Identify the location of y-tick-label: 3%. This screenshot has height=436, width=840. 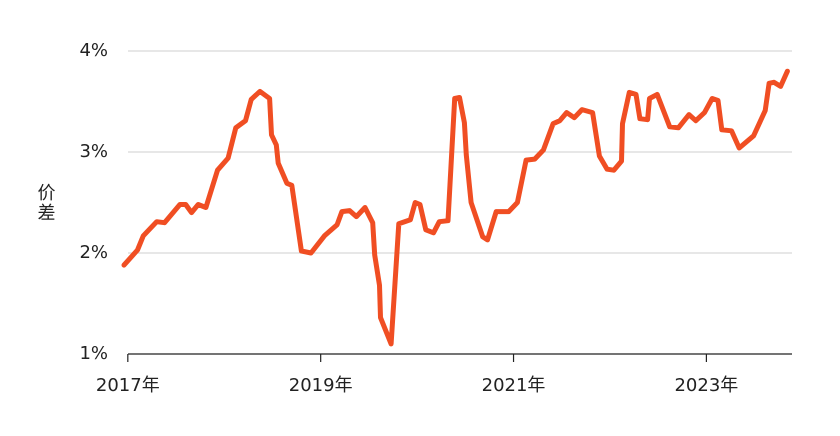
(93, 151).